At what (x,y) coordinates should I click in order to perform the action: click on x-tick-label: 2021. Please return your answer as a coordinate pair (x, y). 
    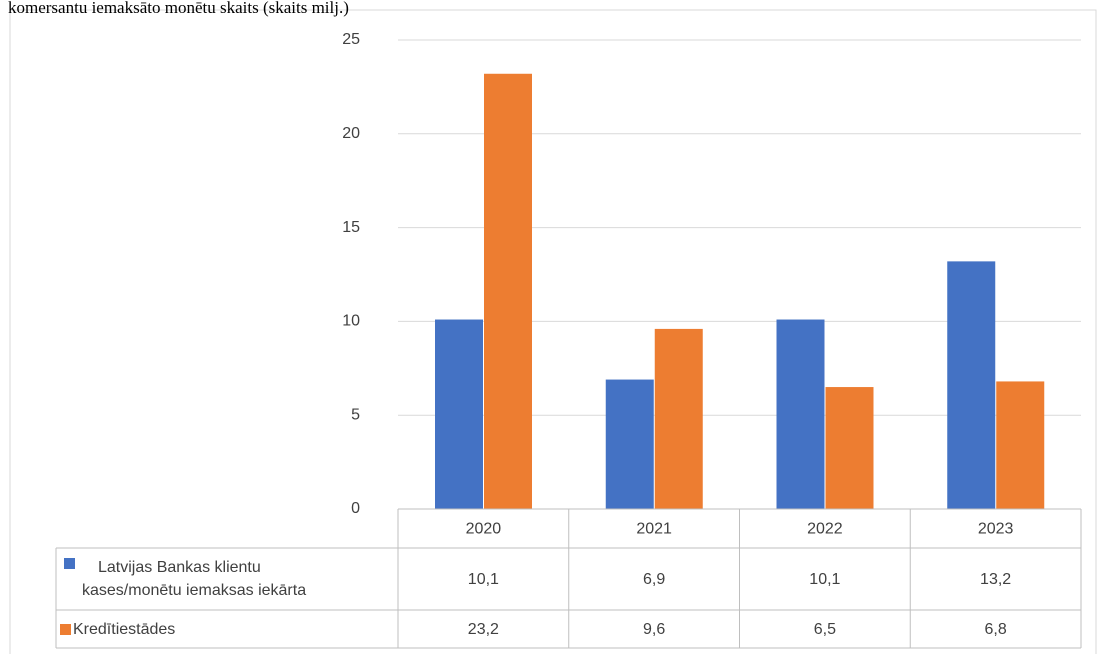
    Looking at the image, I should click on (654, 529).